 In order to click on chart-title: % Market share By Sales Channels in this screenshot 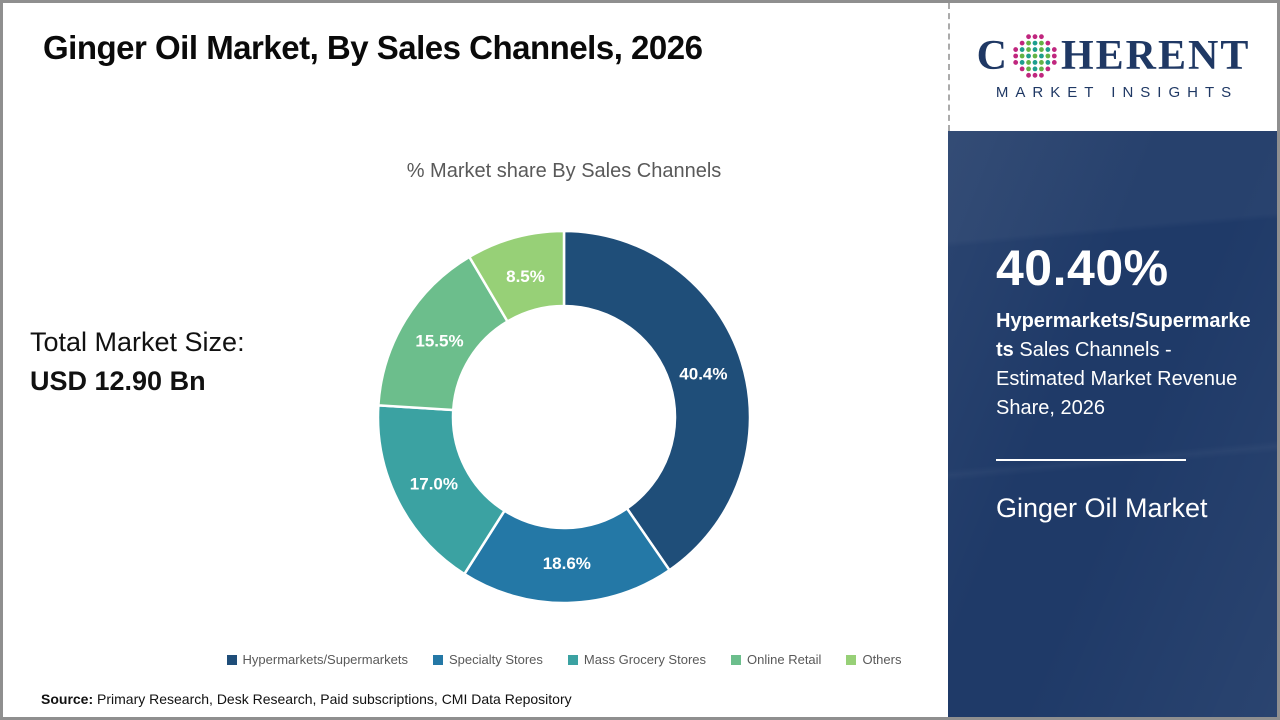, I will do `click(564, 171)`.